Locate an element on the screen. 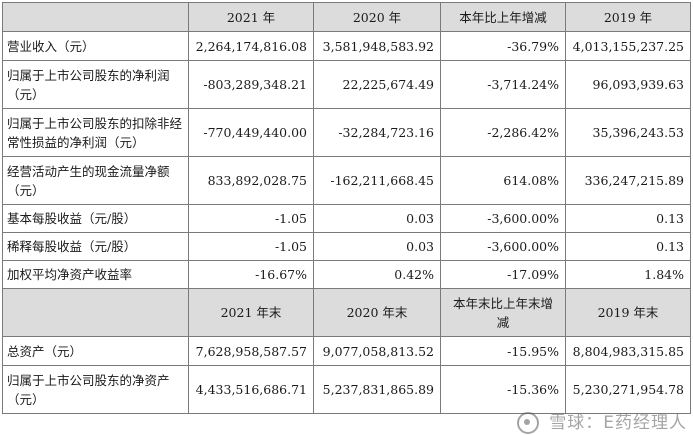  value-2021: -16.67% is located at coordinates (251, 274).